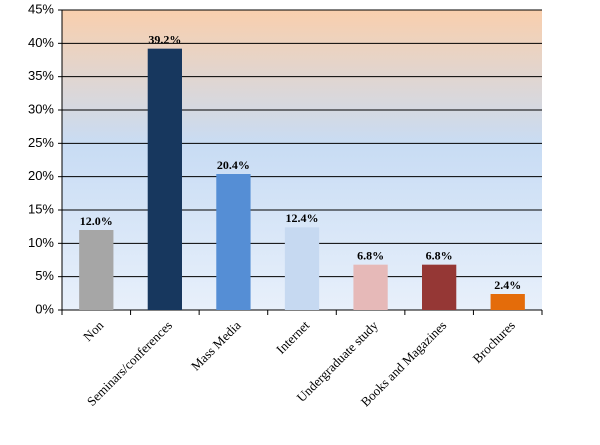  Describe the element at coordinates (302, 218) in the screenshot. I see `value-label: 12.4%` at that location.